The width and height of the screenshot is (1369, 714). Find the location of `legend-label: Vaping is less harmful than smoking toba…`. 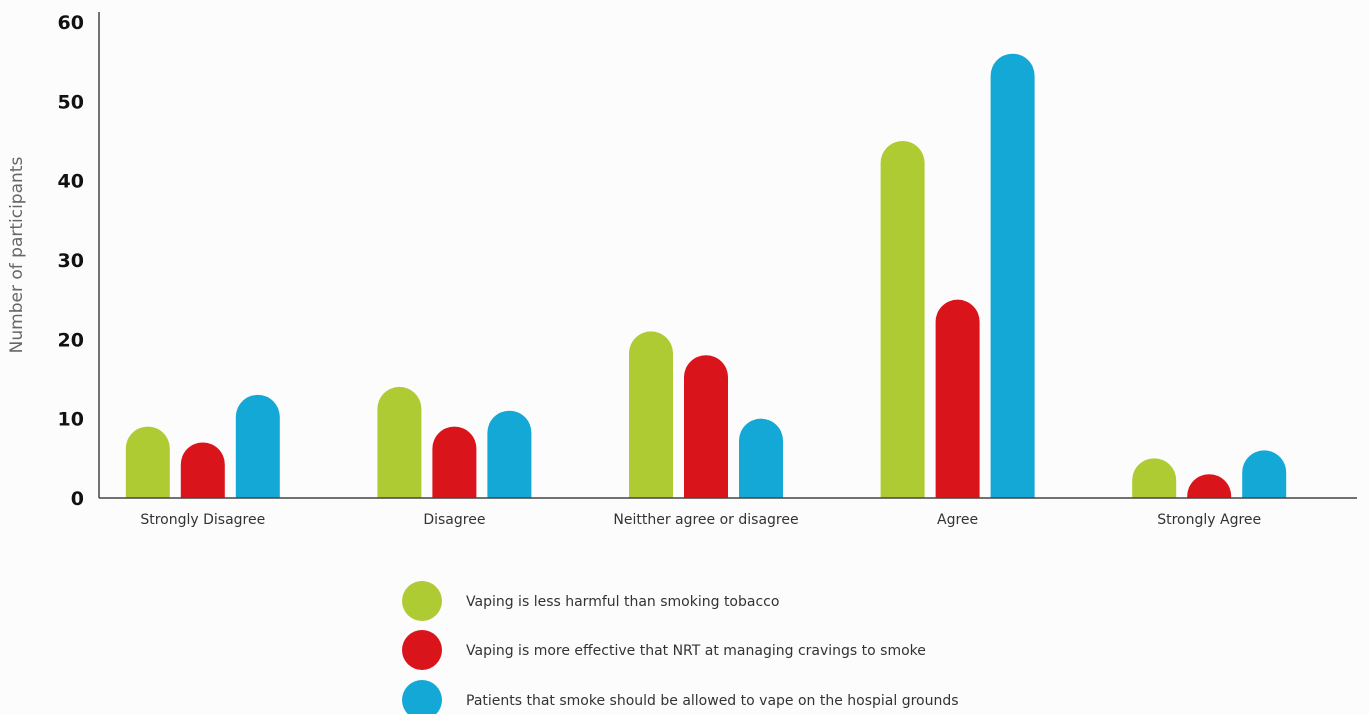

legend-label: Vaping is less harmful than smoking toba… is located at coordinates (622, 602).